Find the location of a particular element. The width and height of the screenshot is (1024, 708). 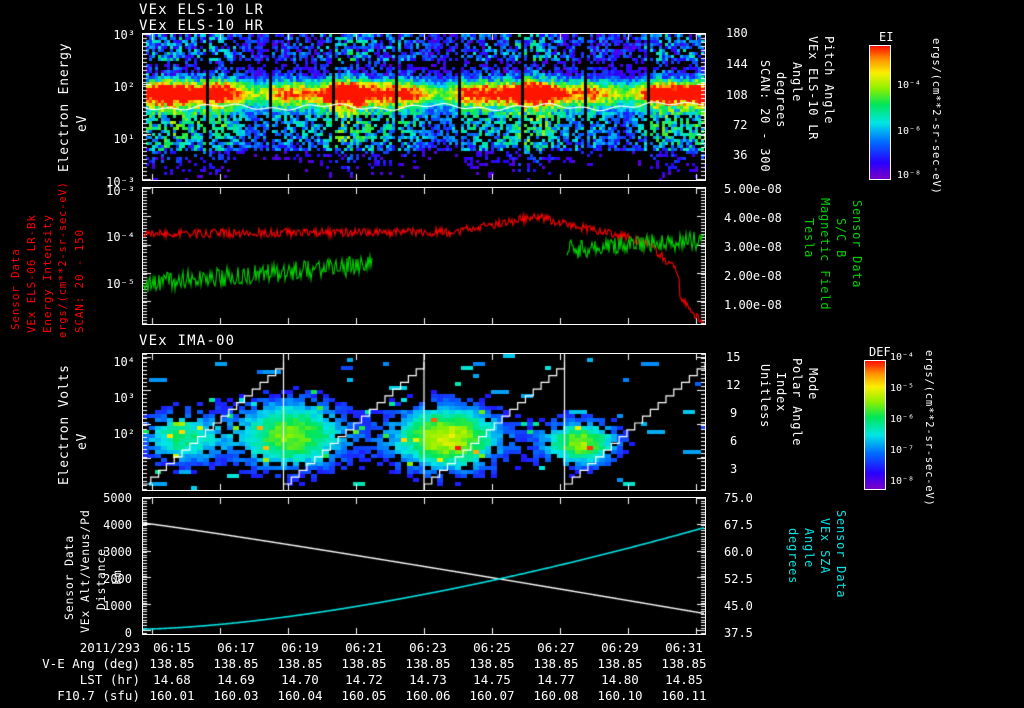

table-cell: 14.69 is located at coordinates (236, 679).